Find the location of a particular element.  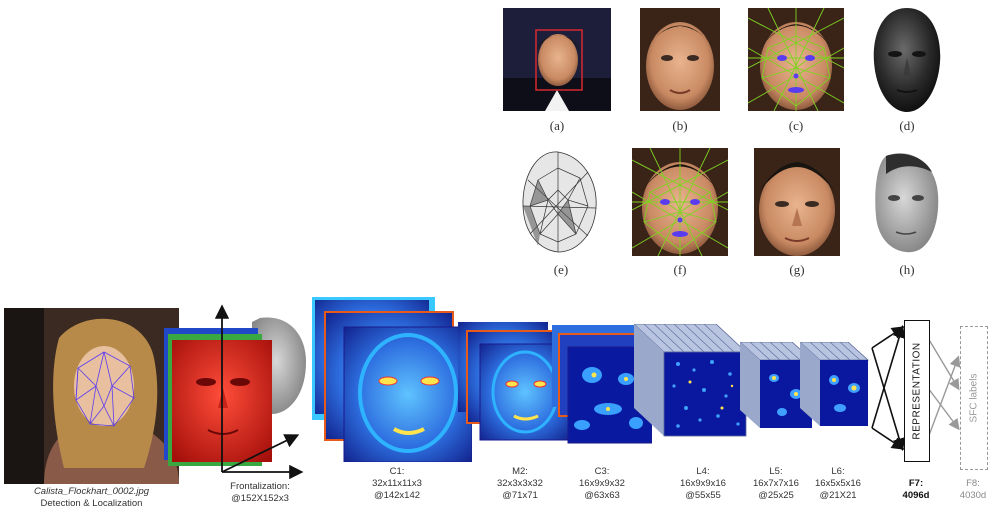

l6-output: @21X21 is located at coordinates (838, 495).